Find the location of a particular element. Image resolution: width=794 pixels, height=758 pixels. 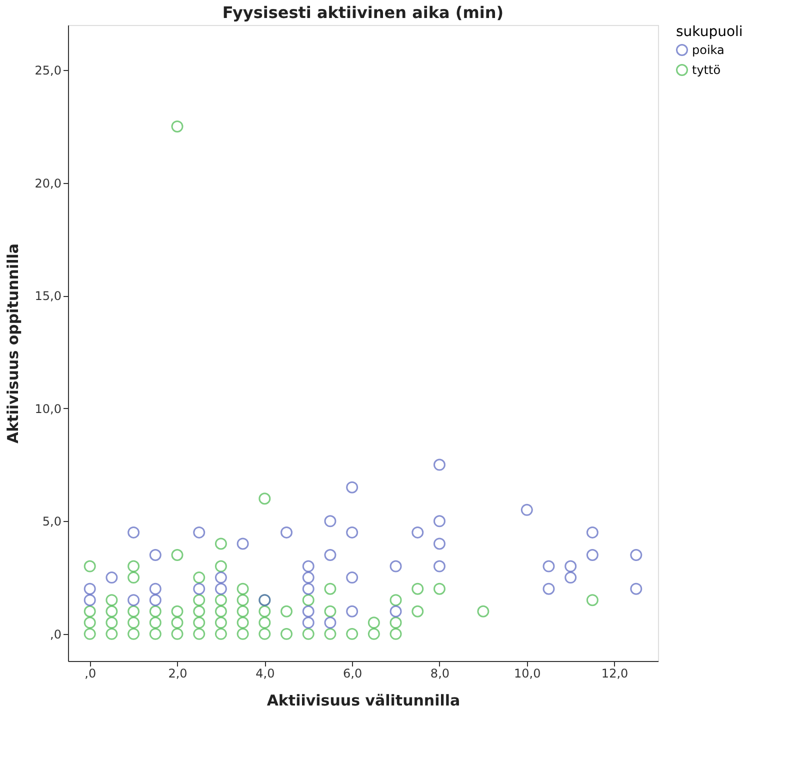

y-tick-label: ,0 is located at coordinates (56, 634).